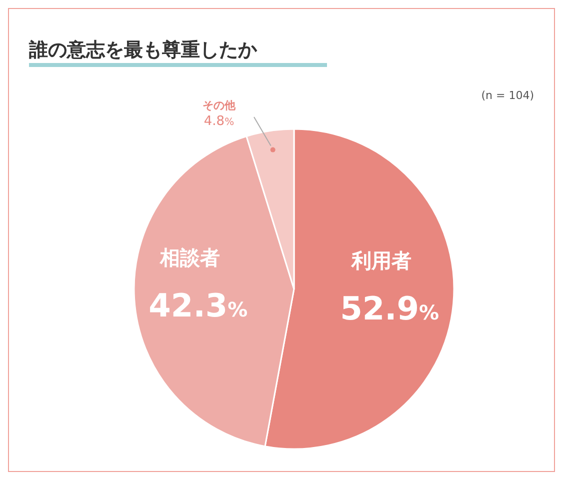 The width and height of the screenshot is (563, 480). I want to click on chart-title: 誰の意志を最も尊重したか, so click(143, 50).